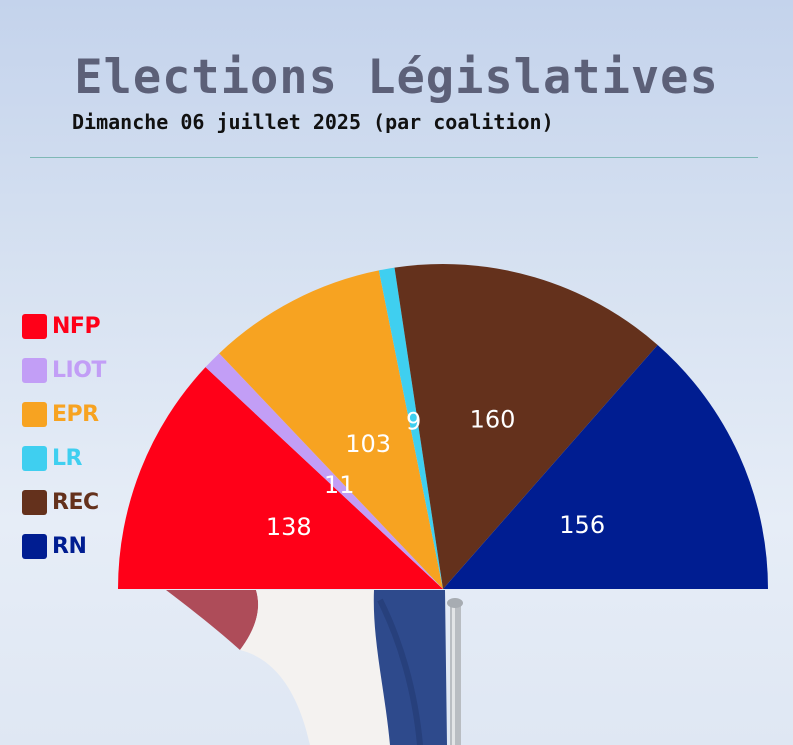 This screenshot has width=793, height=745. I want to click on legend-item-rn: RN, so click(64, 546).